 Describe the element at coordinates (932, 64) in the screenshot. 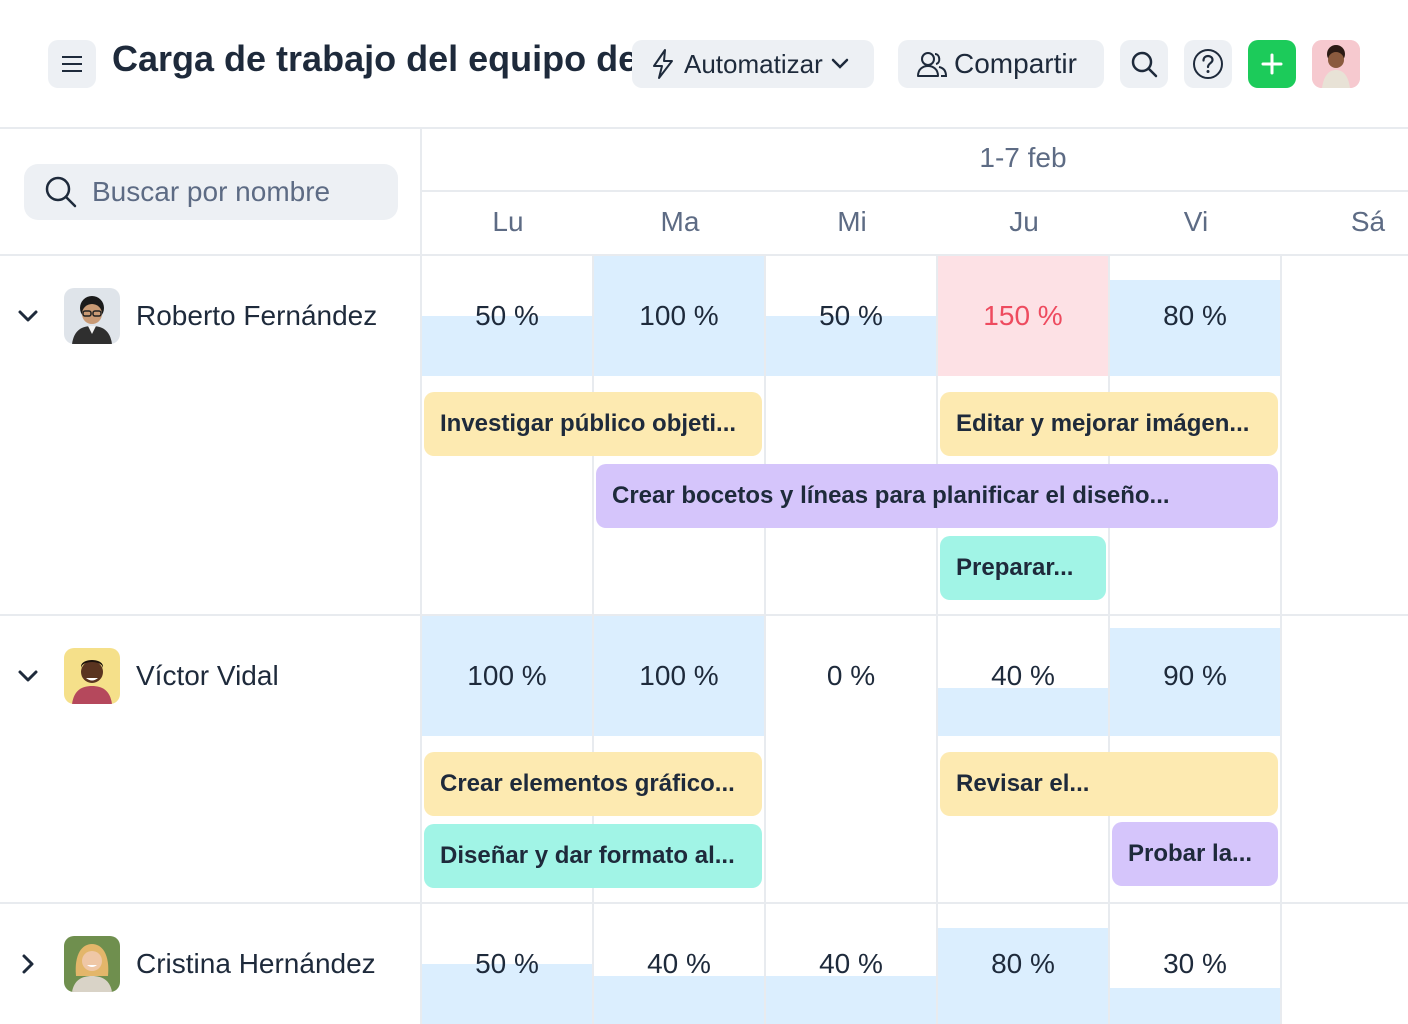

I see `people-icon` at that location.